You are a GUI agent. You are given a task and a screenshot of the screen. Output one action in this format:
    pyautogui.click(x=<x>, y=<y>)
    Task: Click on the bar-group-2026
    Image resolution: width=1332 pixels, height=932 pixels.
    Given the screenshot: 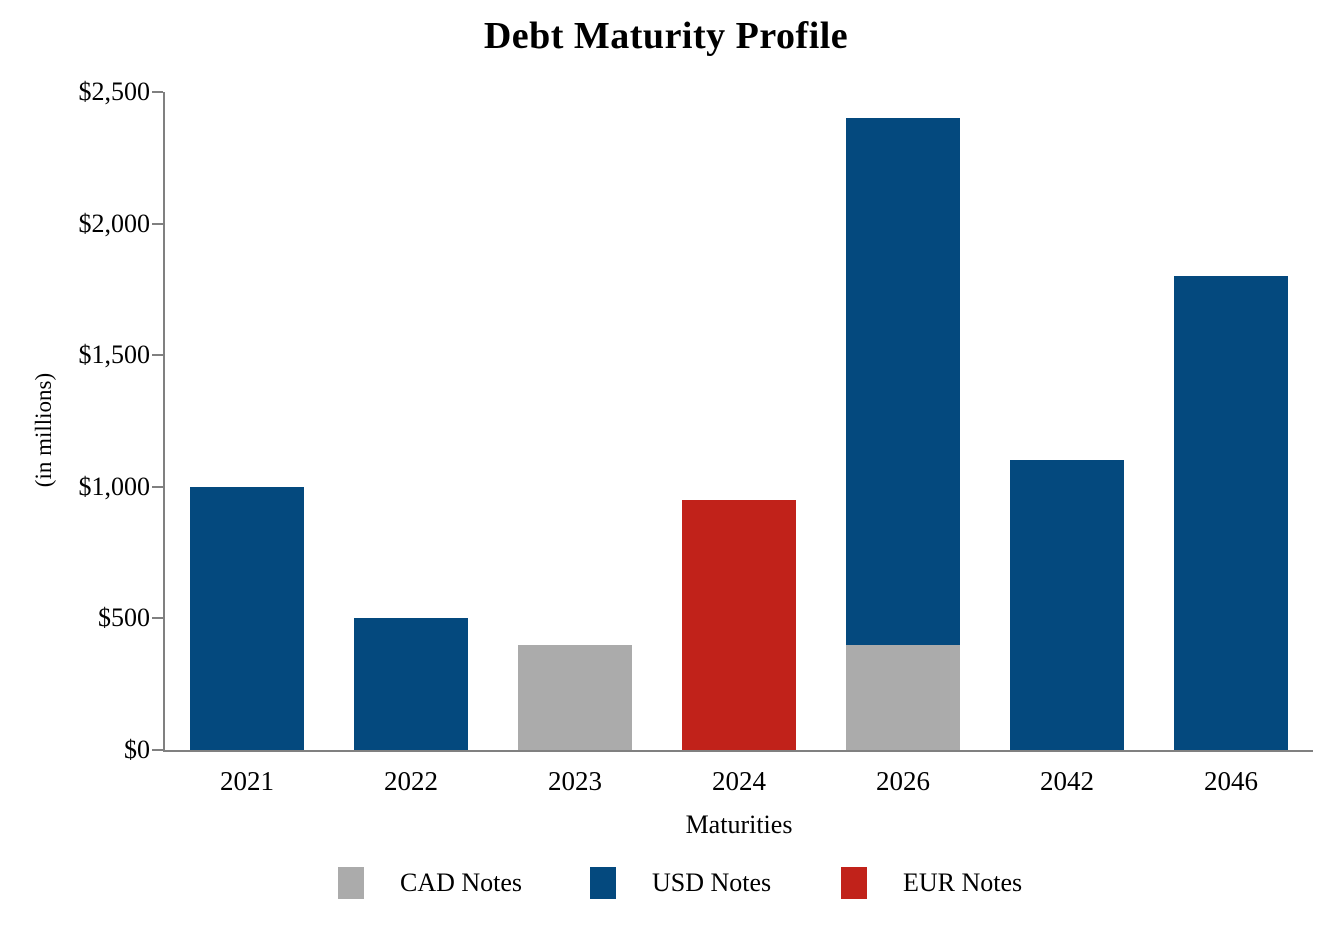 What is the action you would take?
    pyautogui.click(x=903, y=421)
    